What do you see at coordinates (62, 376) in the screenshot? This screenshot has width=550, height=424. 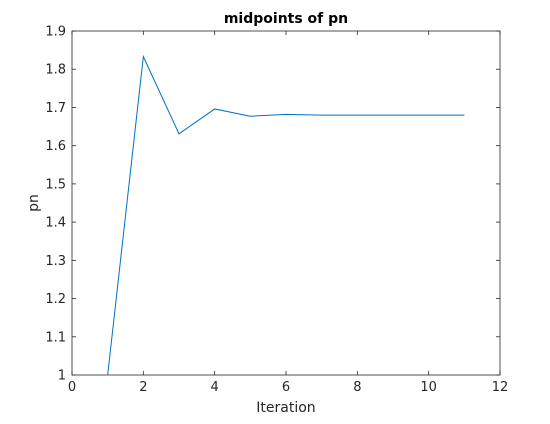 I see `y-tick-label: 1` at bounding box center [62, 376].